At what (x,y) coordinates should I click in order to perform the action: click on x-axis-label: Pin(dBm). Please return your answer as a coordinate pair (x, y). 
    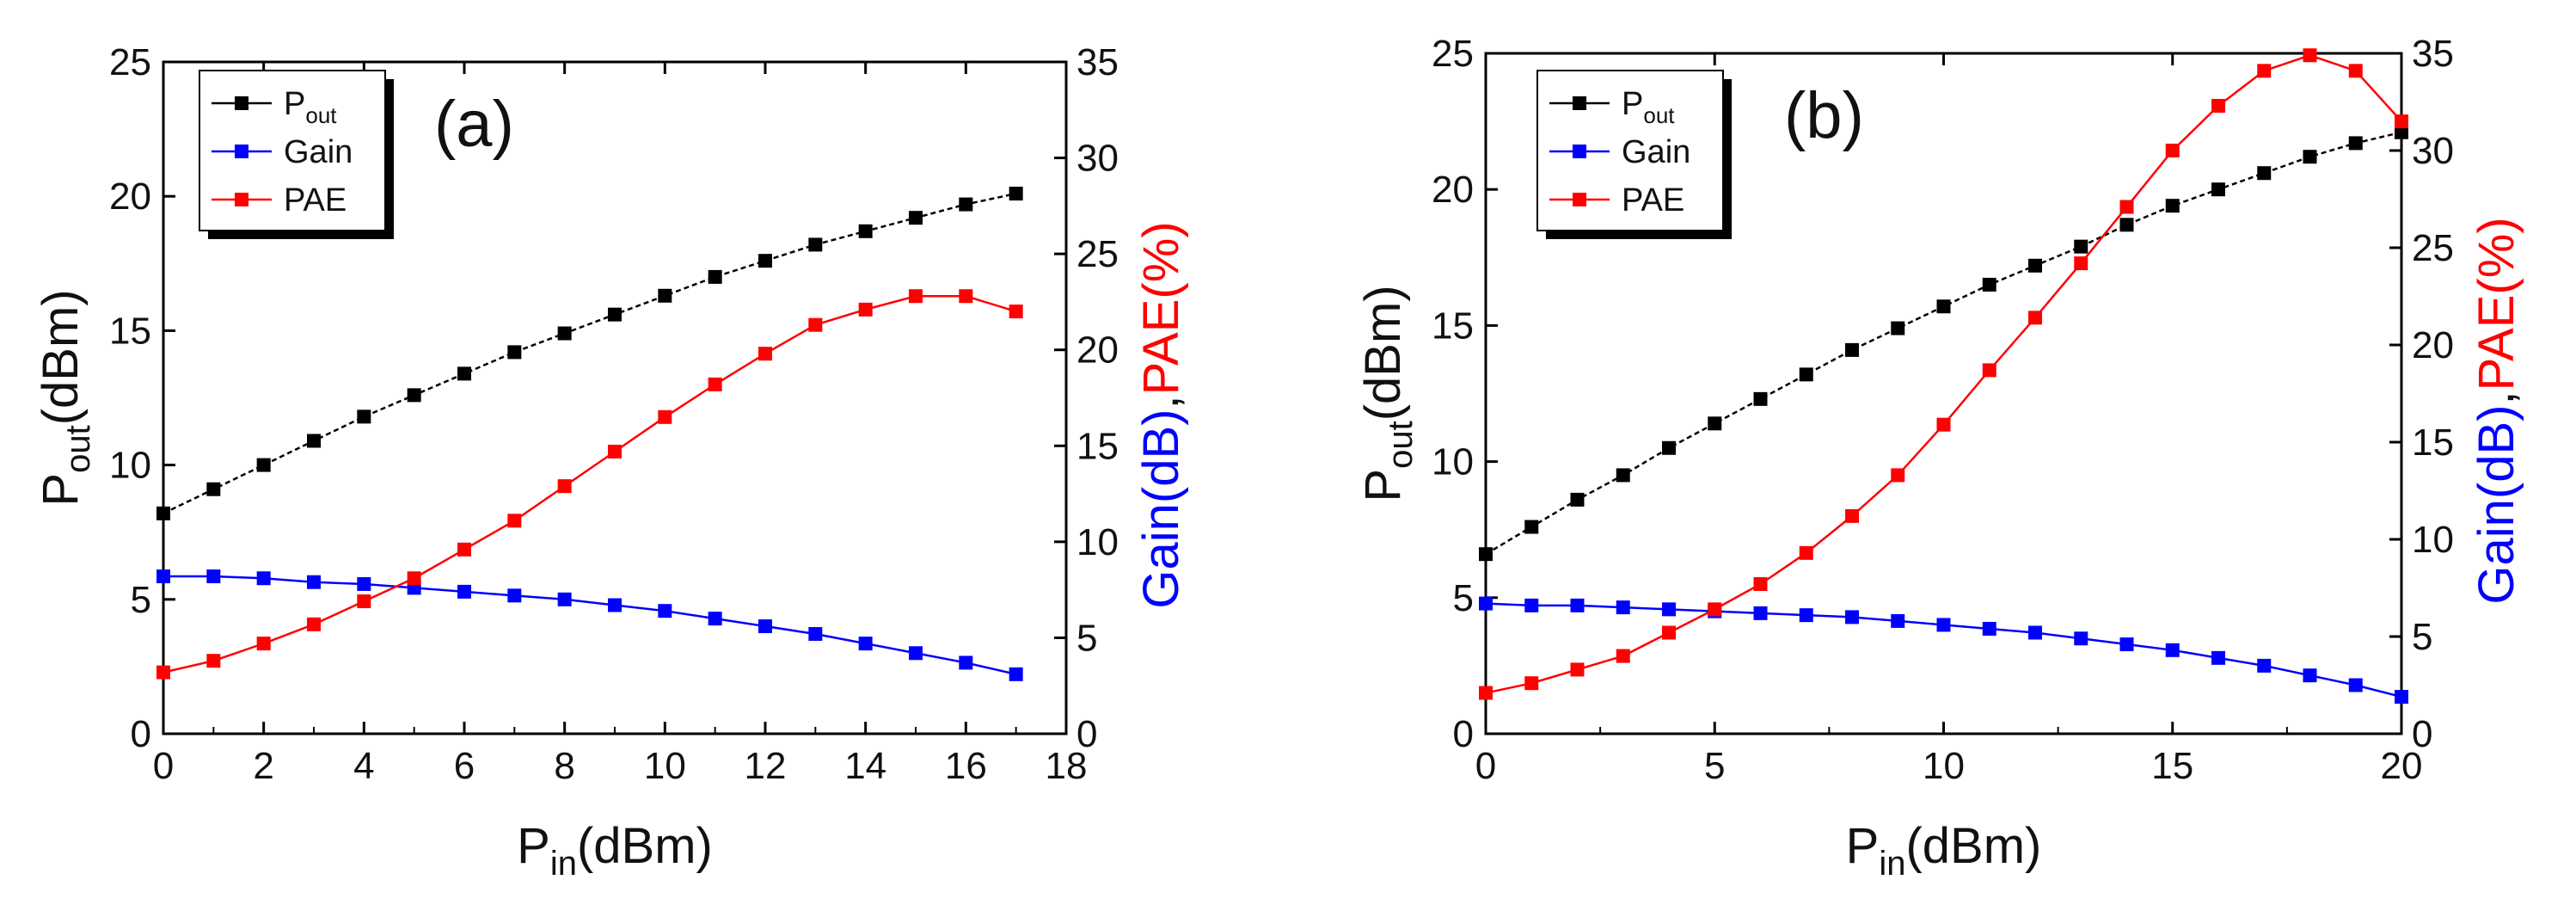
    Looking at the image, I should click on (1944, 850).